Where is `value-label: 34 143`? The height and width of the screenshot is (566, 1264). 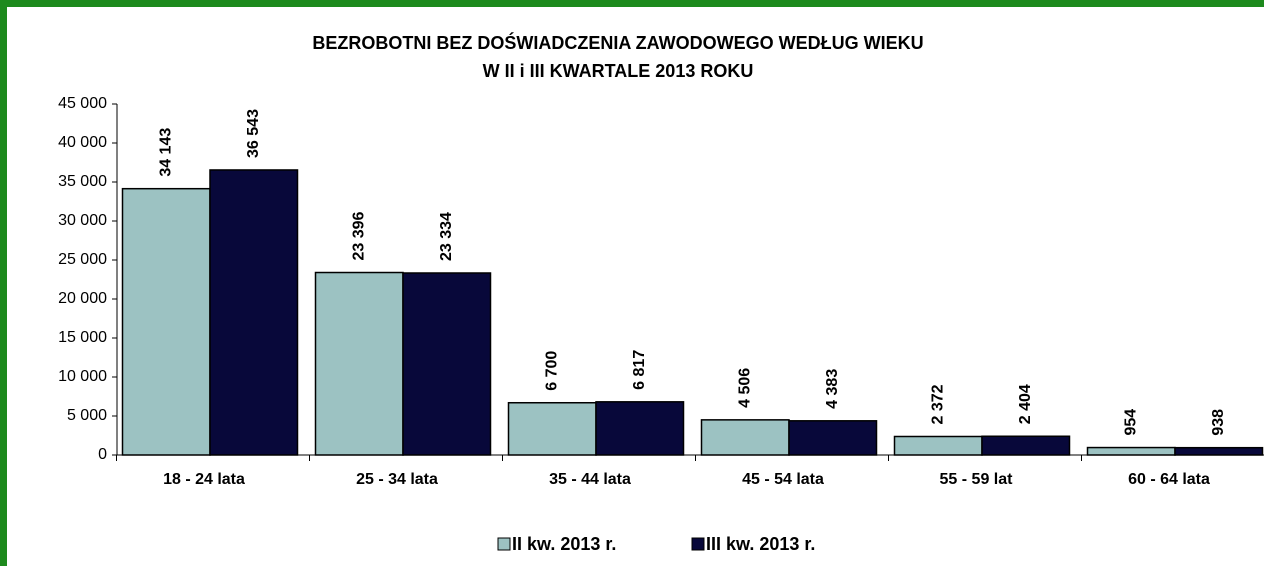 value-label: 34 143 is located at coordinates (165, 152).